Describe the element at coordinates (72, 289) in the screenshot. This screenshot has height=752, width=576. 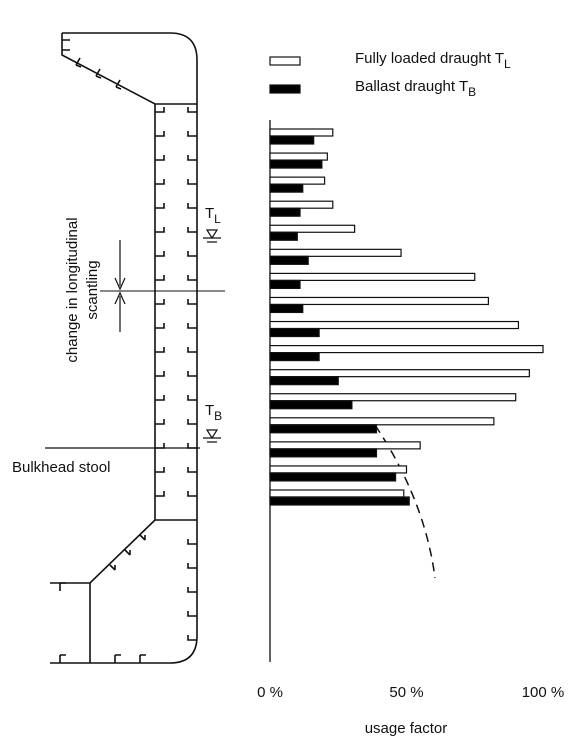
I see `scantling-label: change in longitudinal` at that location.